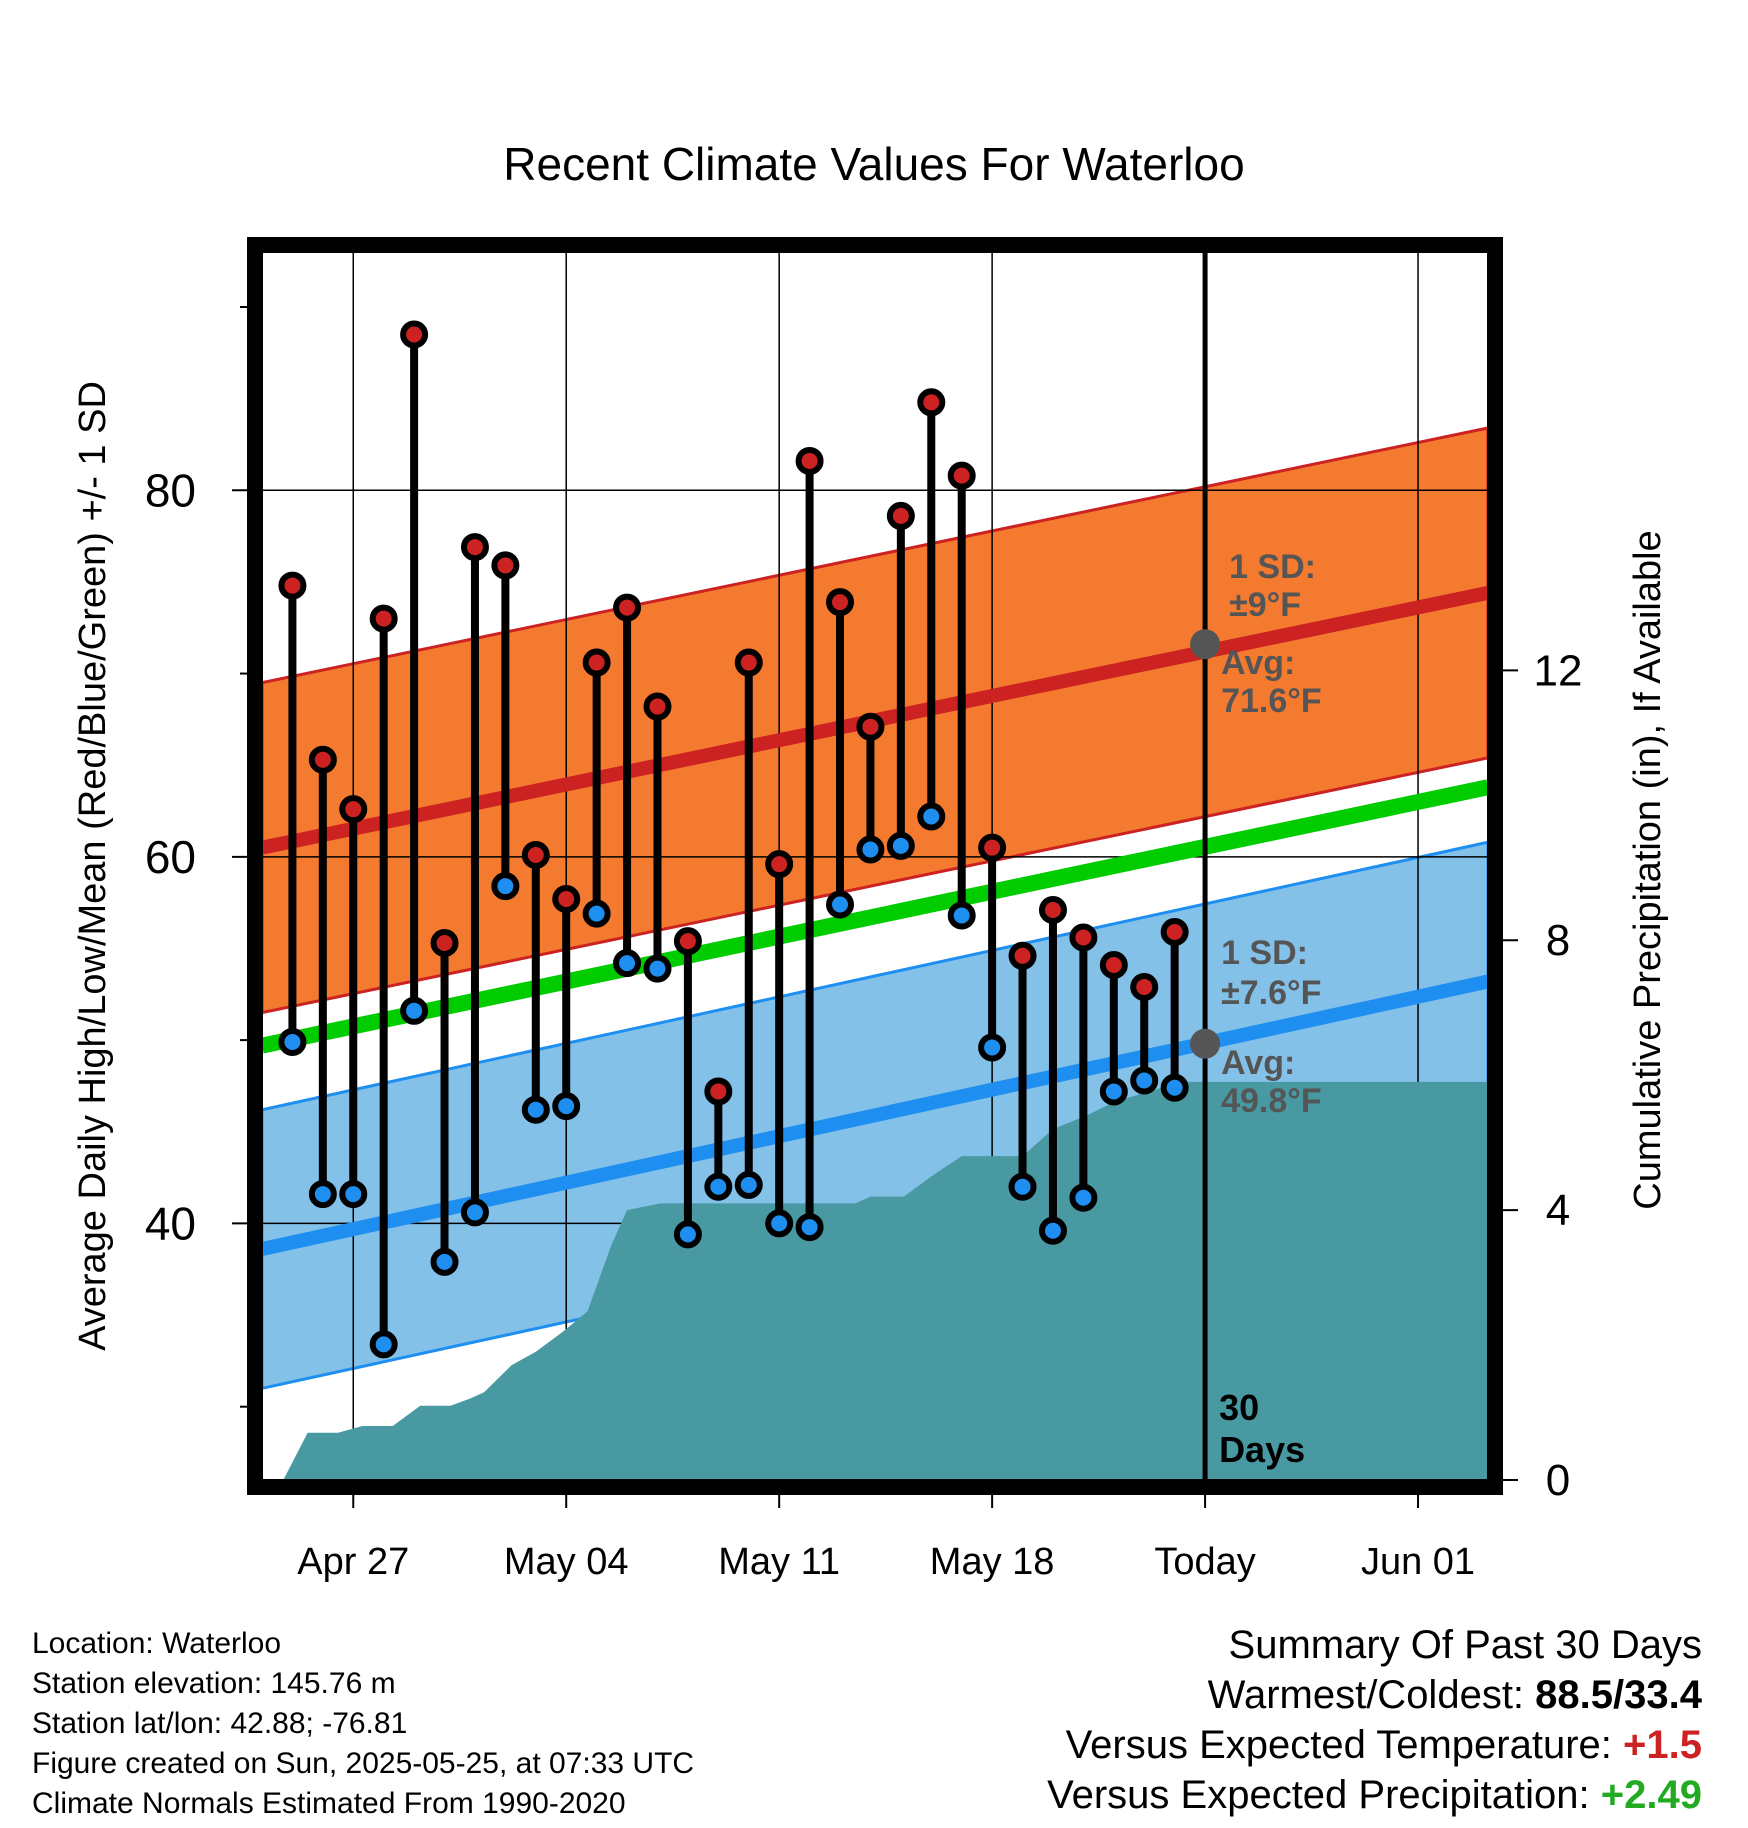 This screenshot has width=1748, height=1828. Describe the element at coordinates (170, 490) in the screenshot. I see `y-tick-label: 80` at that location.